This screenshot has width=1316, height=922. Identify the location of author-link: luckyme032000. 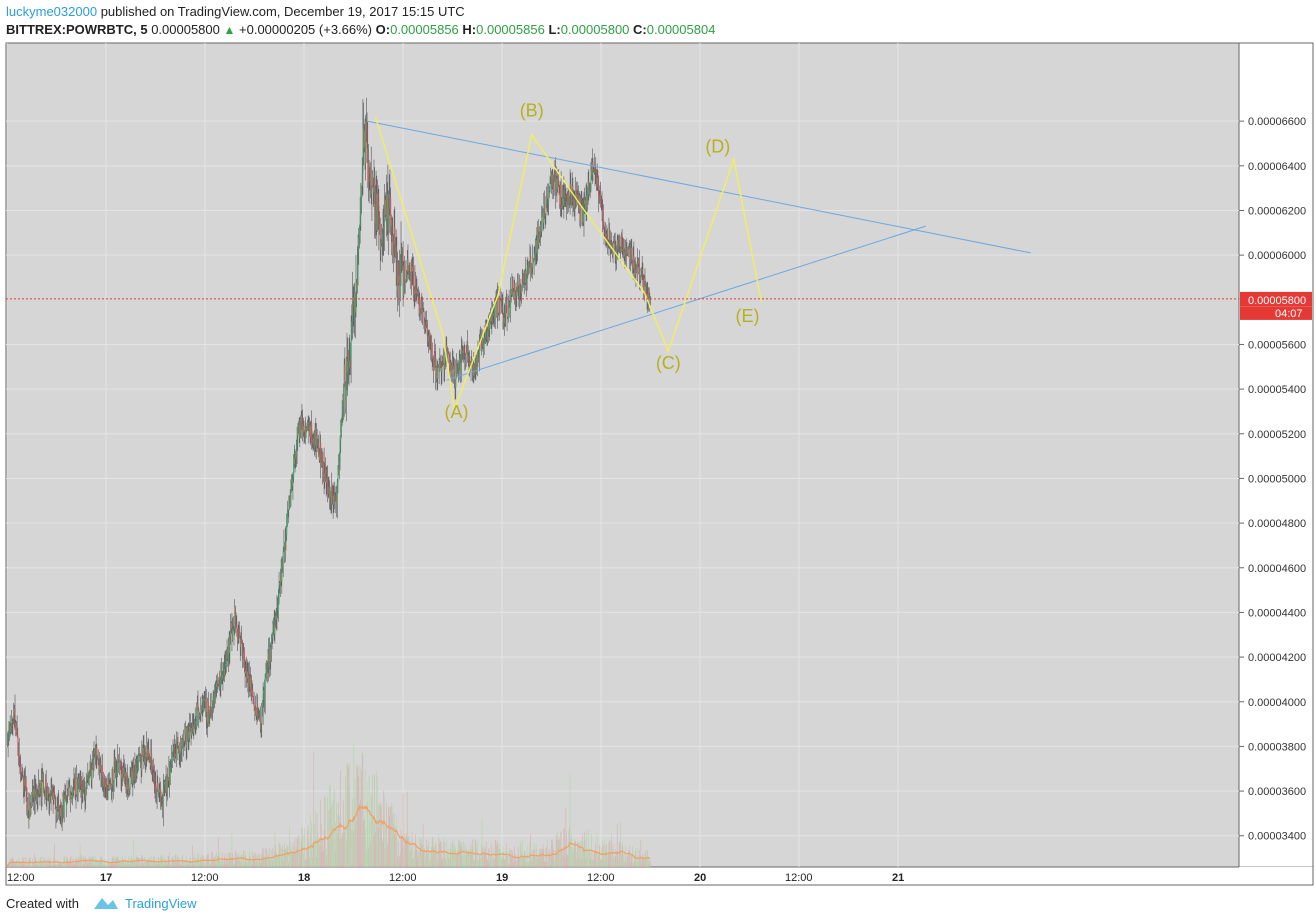
(52, 11).